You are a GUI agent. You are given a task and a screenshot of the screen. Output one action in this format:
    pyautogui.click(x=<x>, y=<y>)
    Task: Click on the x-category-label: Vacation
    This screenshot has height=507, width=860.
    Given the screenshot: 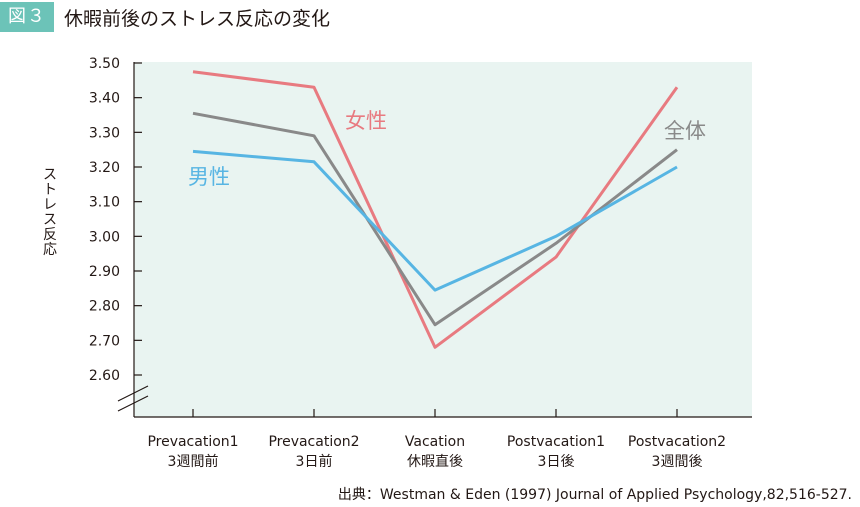 What is the action you would take?
    pyautogui.click(x=435, y=442)
    